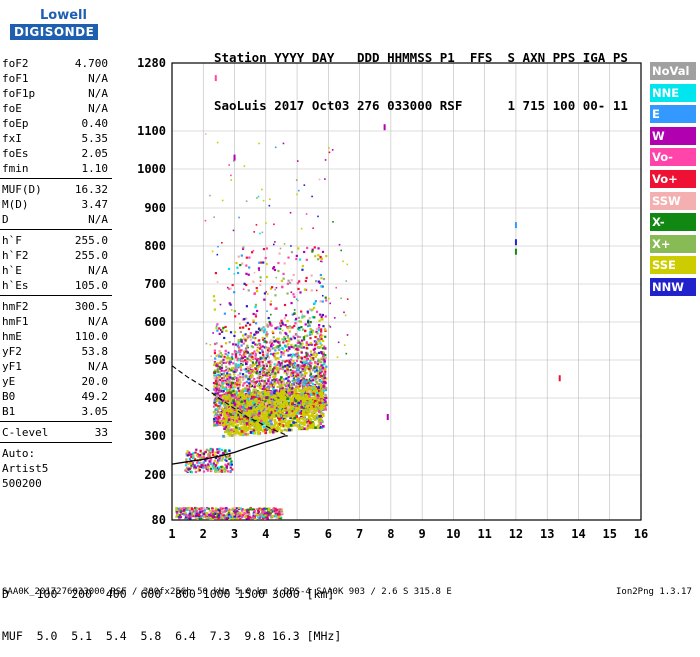  Describe the element at coordinates (203, 534) in the screenshot. I see `x-tick-label: 2` at that location.